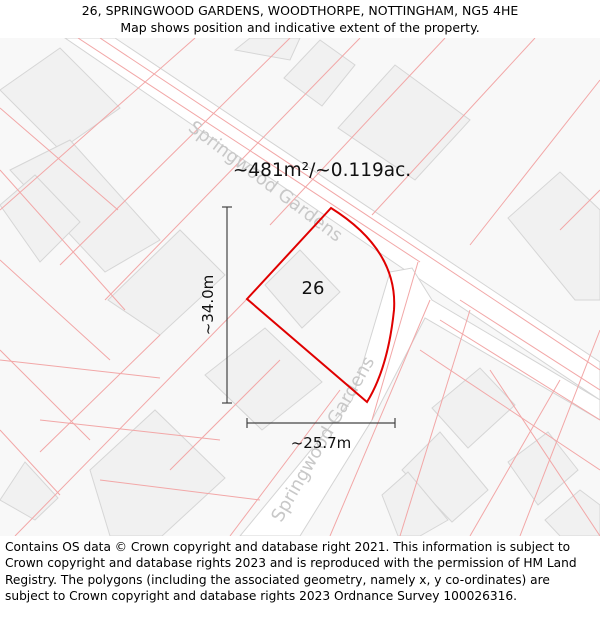 The width and height of the screenshot is (600, 625). I want to click on property-boundary, so click(320, 305).